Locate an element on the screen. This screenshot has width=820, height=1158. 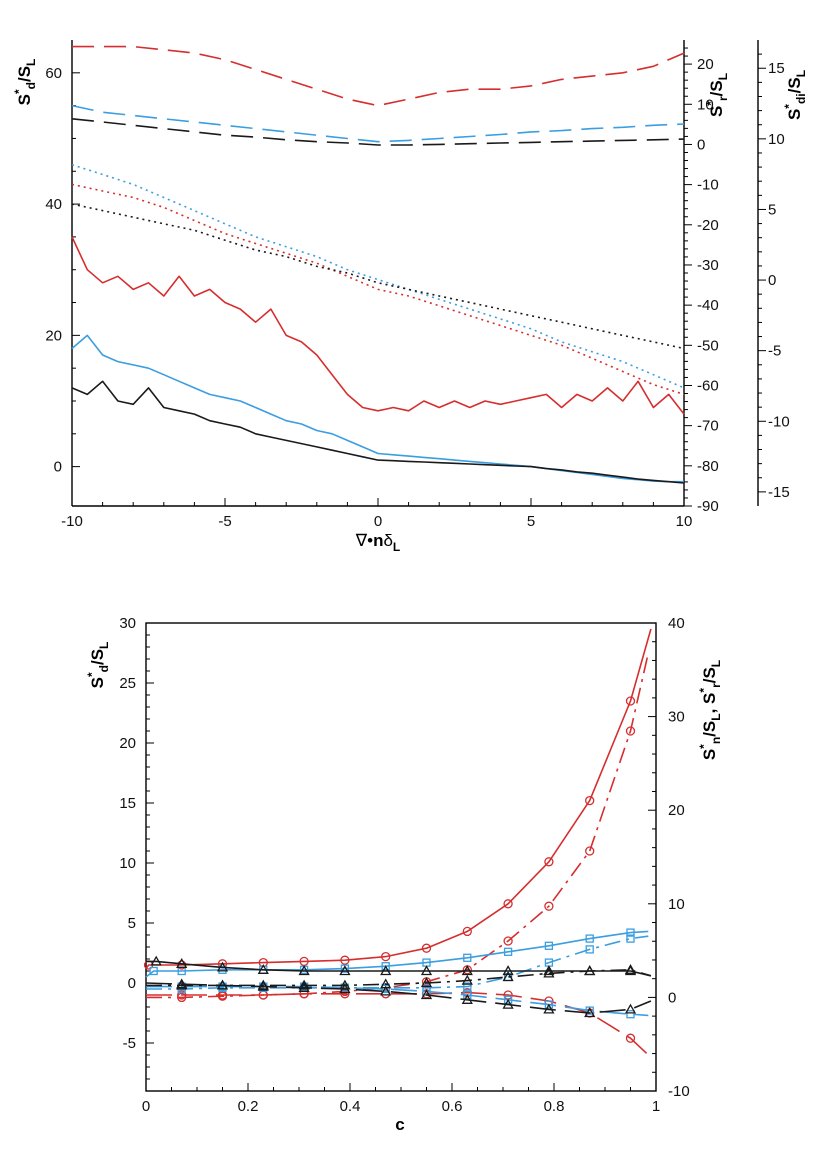
series-top-3-line is located at coordinates (378, 76).